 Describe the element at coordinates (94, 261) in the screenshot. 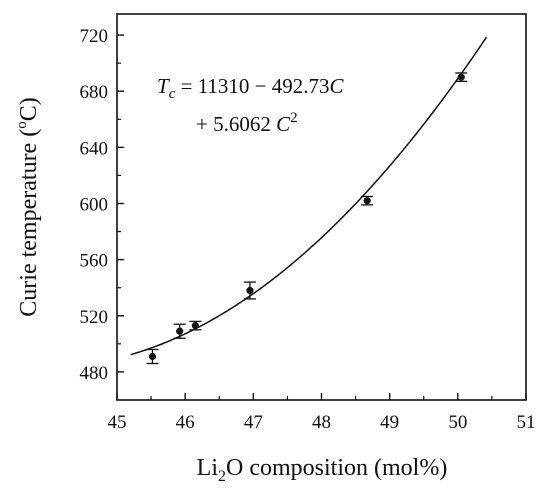

I see `y-tick-label: 560` at that location.